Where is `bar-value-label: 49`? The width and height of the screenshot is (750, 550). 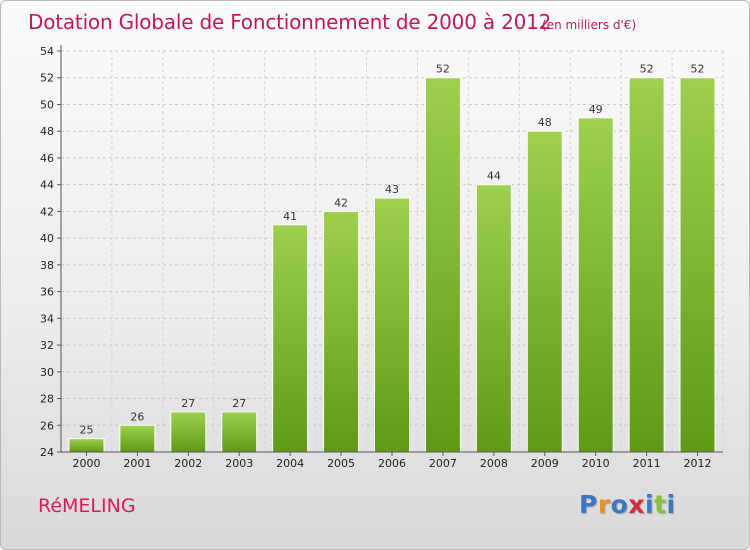
bar-value-label: 49 is located at coordinates (596, 109).